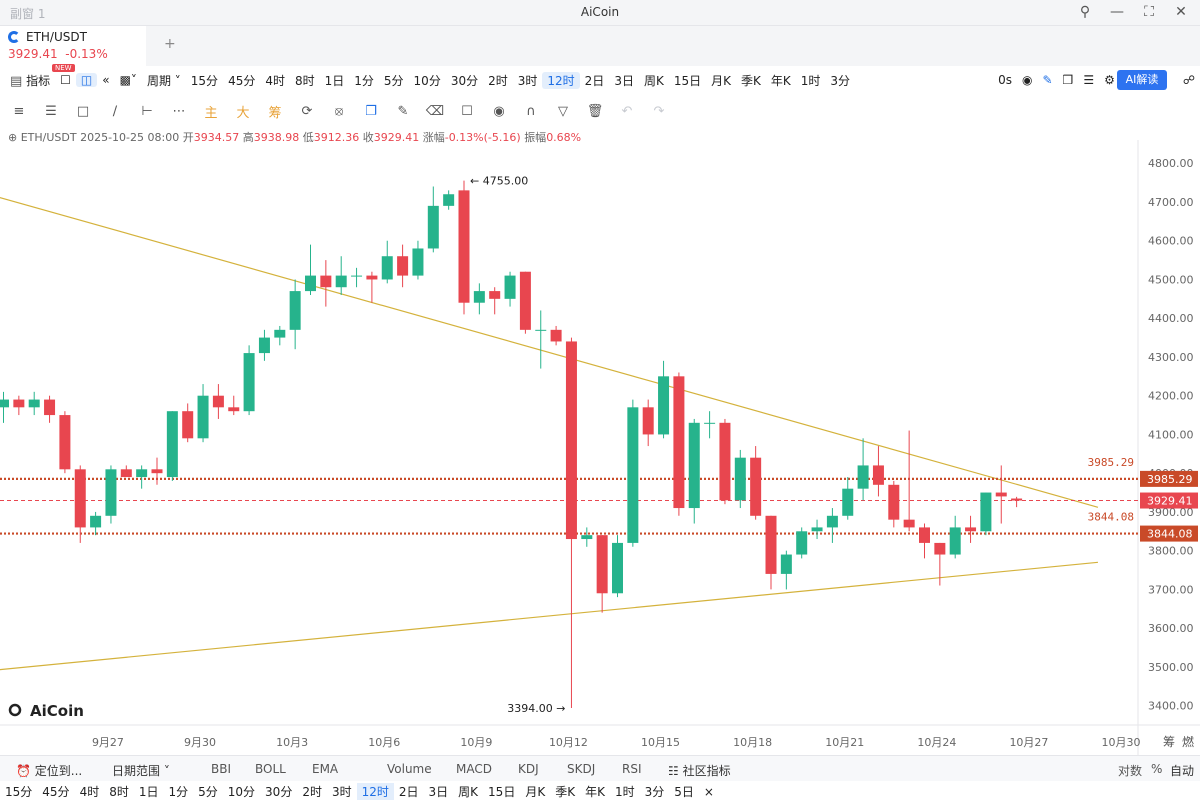 The width and height of the screenshot is (1200, 801). Describe the element at coordinates (1182, 771) in the screenshot. I see `auto-scale-toggle: 自动` at that location.